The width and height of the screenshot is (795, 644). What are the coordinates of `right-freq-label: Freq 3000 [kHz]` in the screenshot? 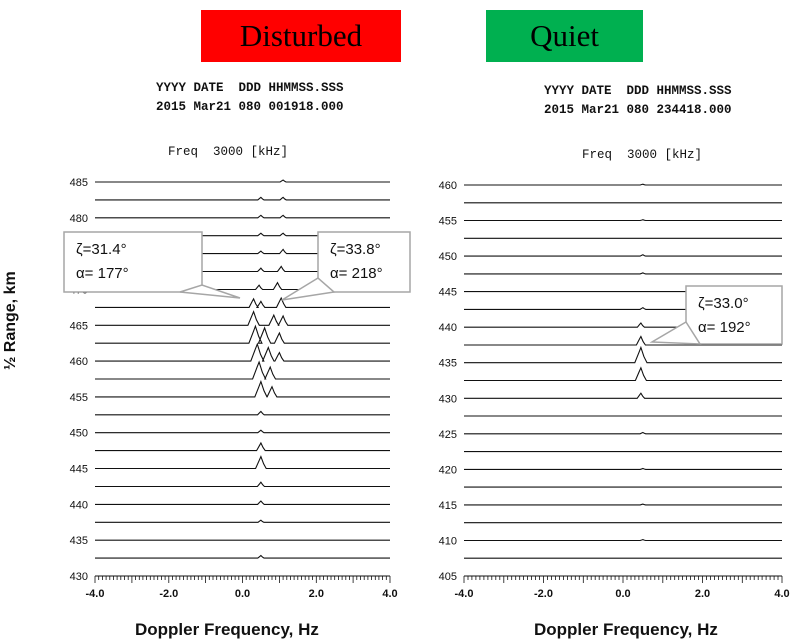 It's located at (642, 155).